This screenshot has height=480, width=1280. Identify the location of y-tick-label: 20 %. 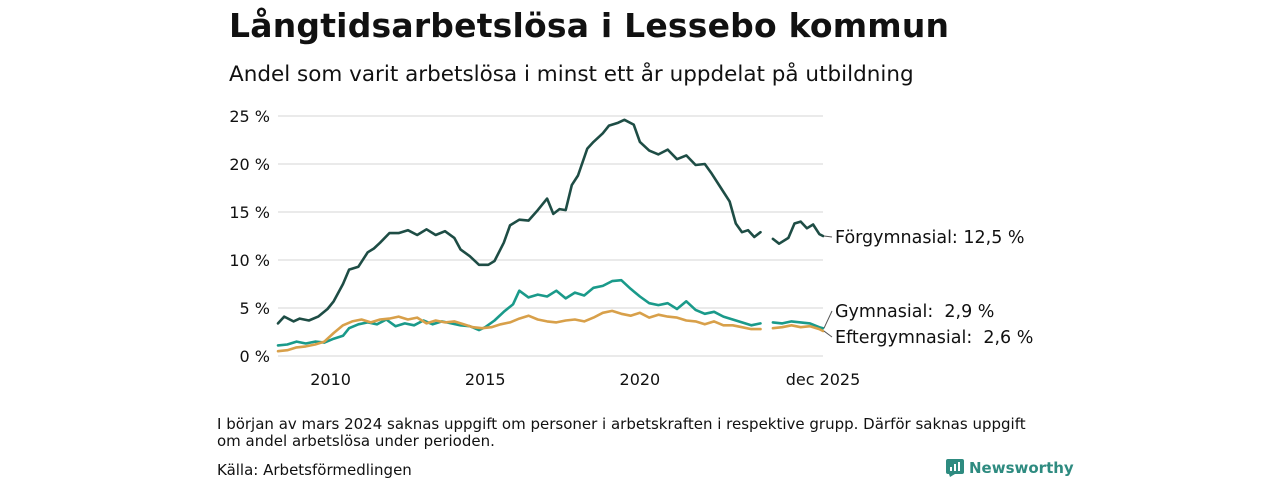
(249, 164).